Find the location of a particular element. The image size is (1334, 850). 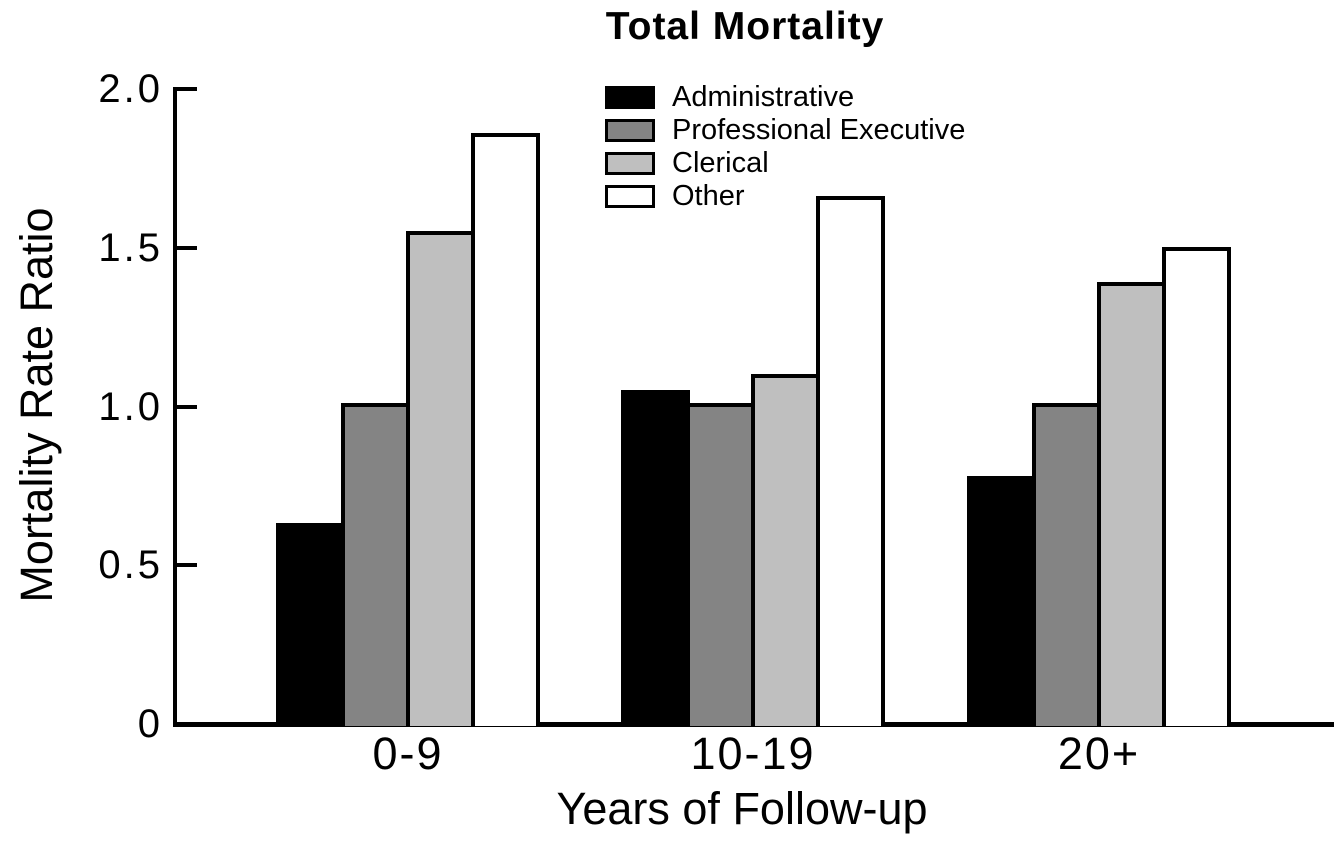

legend-item-professional-executive: Professional Executive is located at coordinates (785, 130).